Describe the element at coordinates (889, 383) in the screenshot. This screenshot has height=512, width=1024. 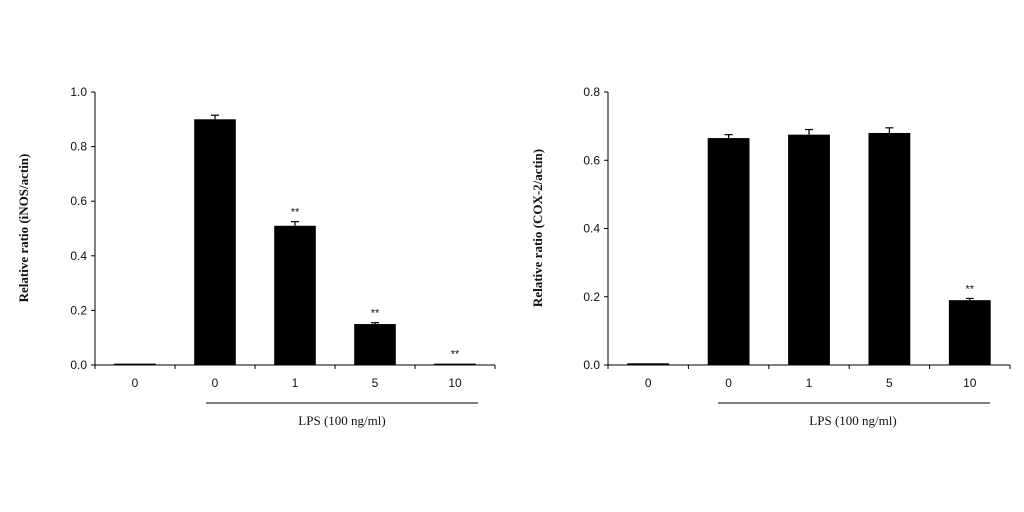
I see `cox2-x-tick-label: 5` at that location.